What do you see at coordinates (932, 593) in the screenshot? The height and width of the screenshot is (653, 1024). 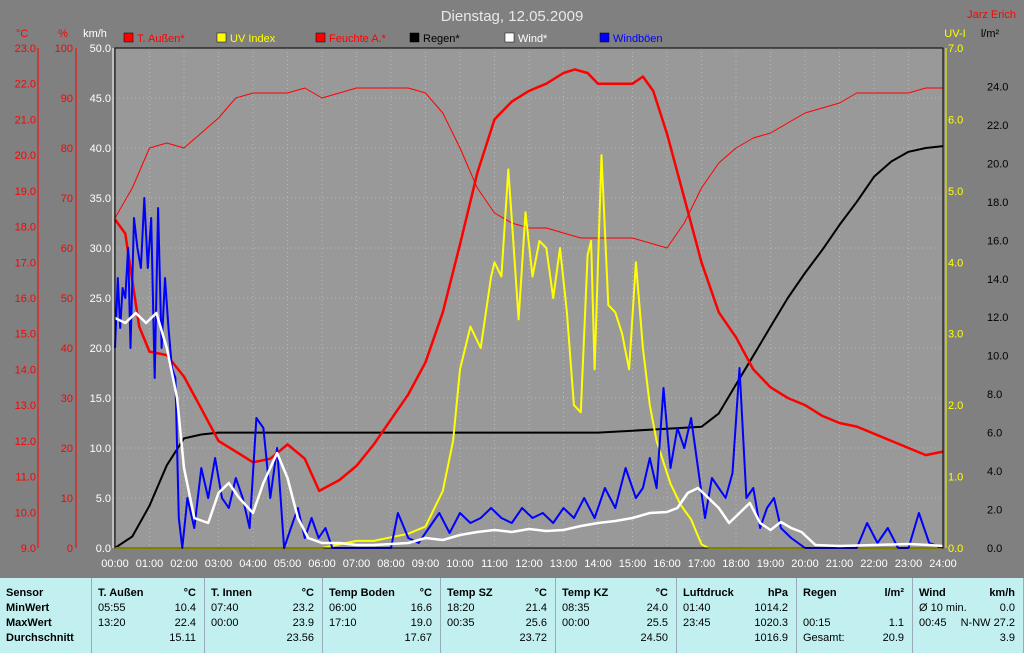 I see `stats-cell-label: Wind` at bounding box center [932, 593].